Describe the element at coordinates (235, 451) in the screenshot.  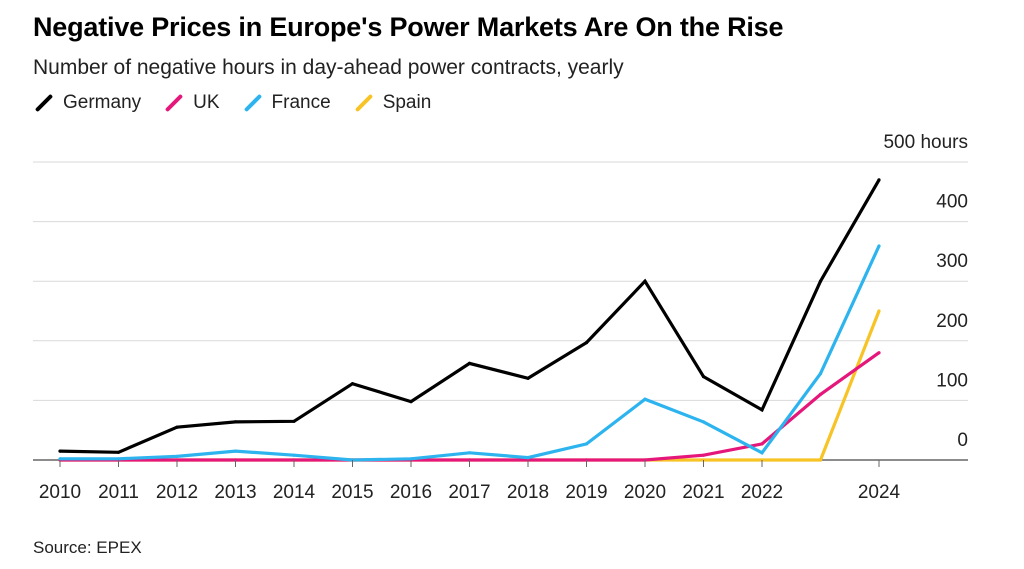
I see `point-france-2013` at that location.